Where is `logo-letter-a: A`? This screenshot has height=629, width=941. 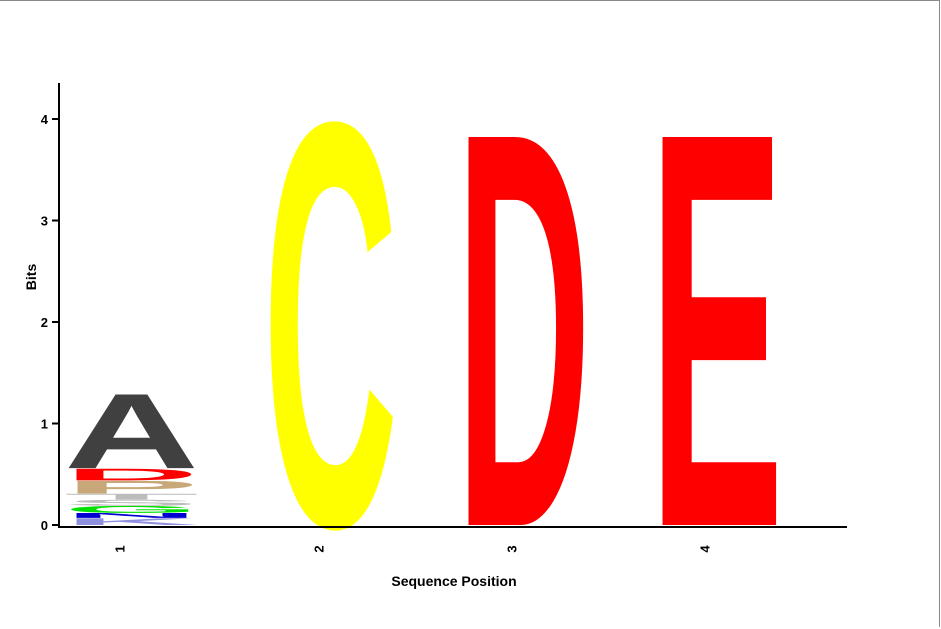 logo-letter-a: A is located at coordinates (131, 432).